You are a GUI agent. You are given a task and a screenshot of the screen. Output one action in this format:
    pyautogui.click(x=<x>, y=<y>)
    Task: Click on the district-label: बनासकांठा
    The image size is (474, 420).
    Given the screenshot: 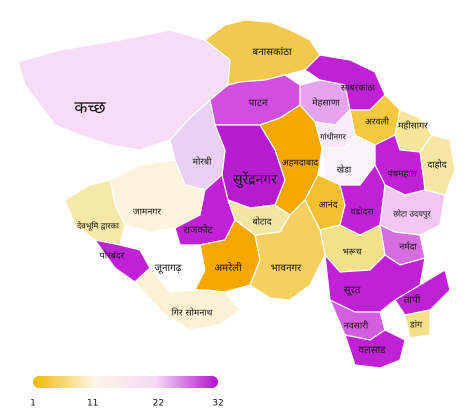 What is the action you would take?
    pyautogui.click(x=272, y=52)
    